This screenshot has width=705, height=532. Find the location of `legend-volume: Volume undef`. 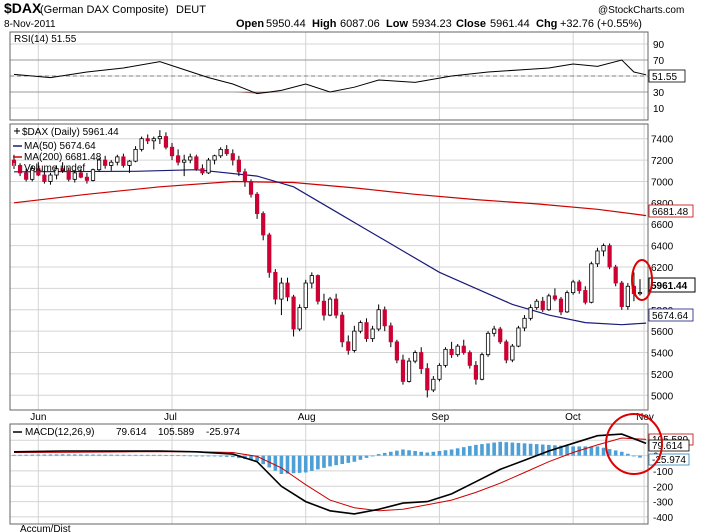

legend-volume: Volume undef is located at coordinates (54, 168).